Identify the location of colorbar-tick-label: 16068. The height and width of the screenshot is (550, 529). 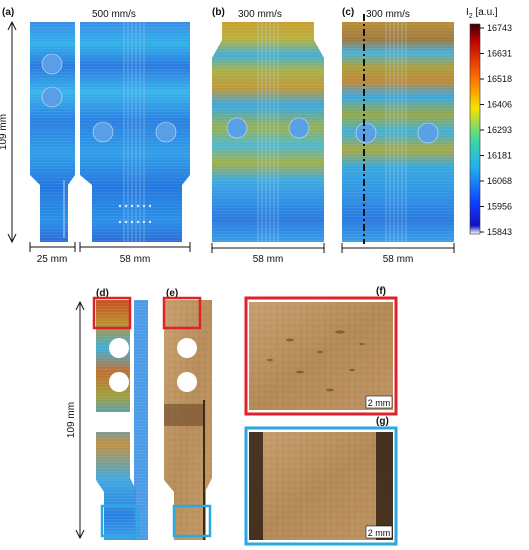
(499, 181).